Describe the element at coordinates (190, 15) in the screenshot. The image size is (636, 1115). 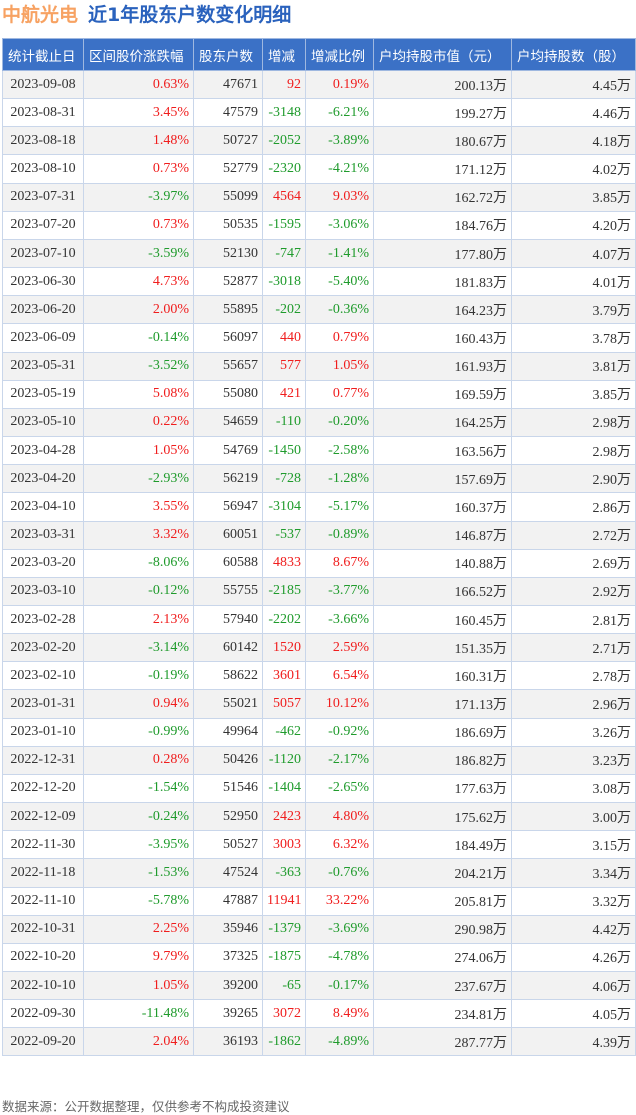
I see `title-subtitle: 近1年股东户数变化明细` at that location.